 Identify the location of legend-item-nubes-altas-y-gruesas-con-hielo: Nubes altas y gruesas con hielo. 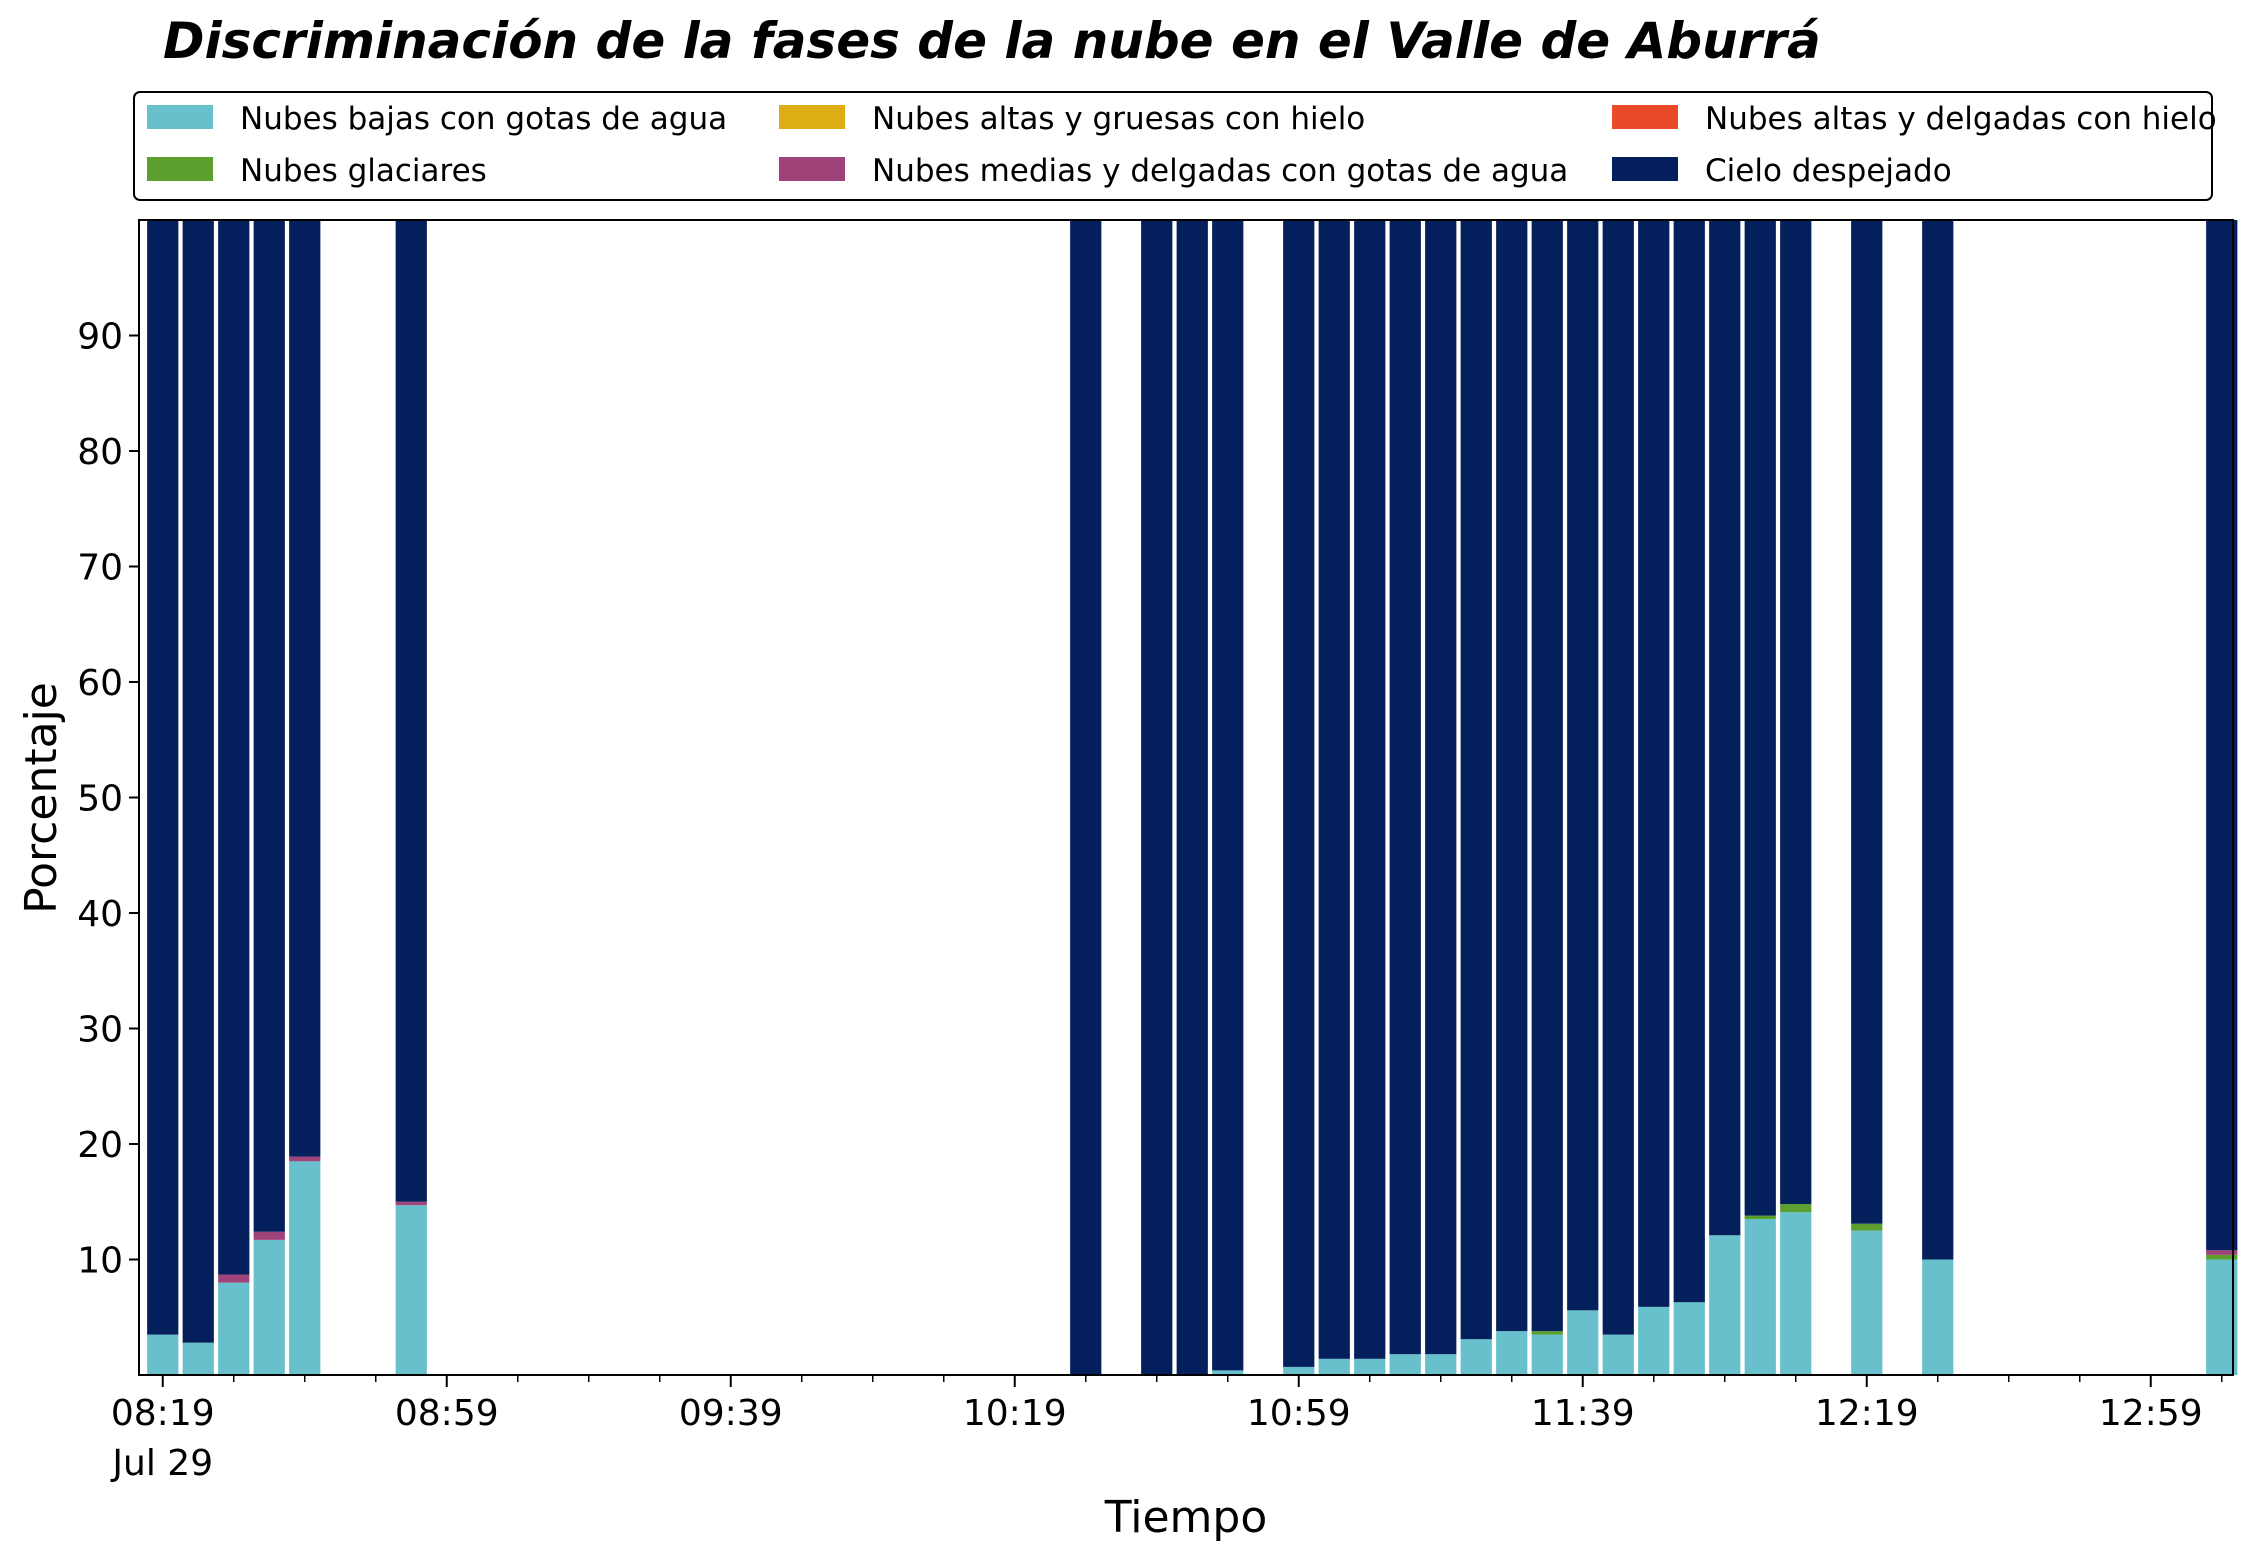
(1072, 119).